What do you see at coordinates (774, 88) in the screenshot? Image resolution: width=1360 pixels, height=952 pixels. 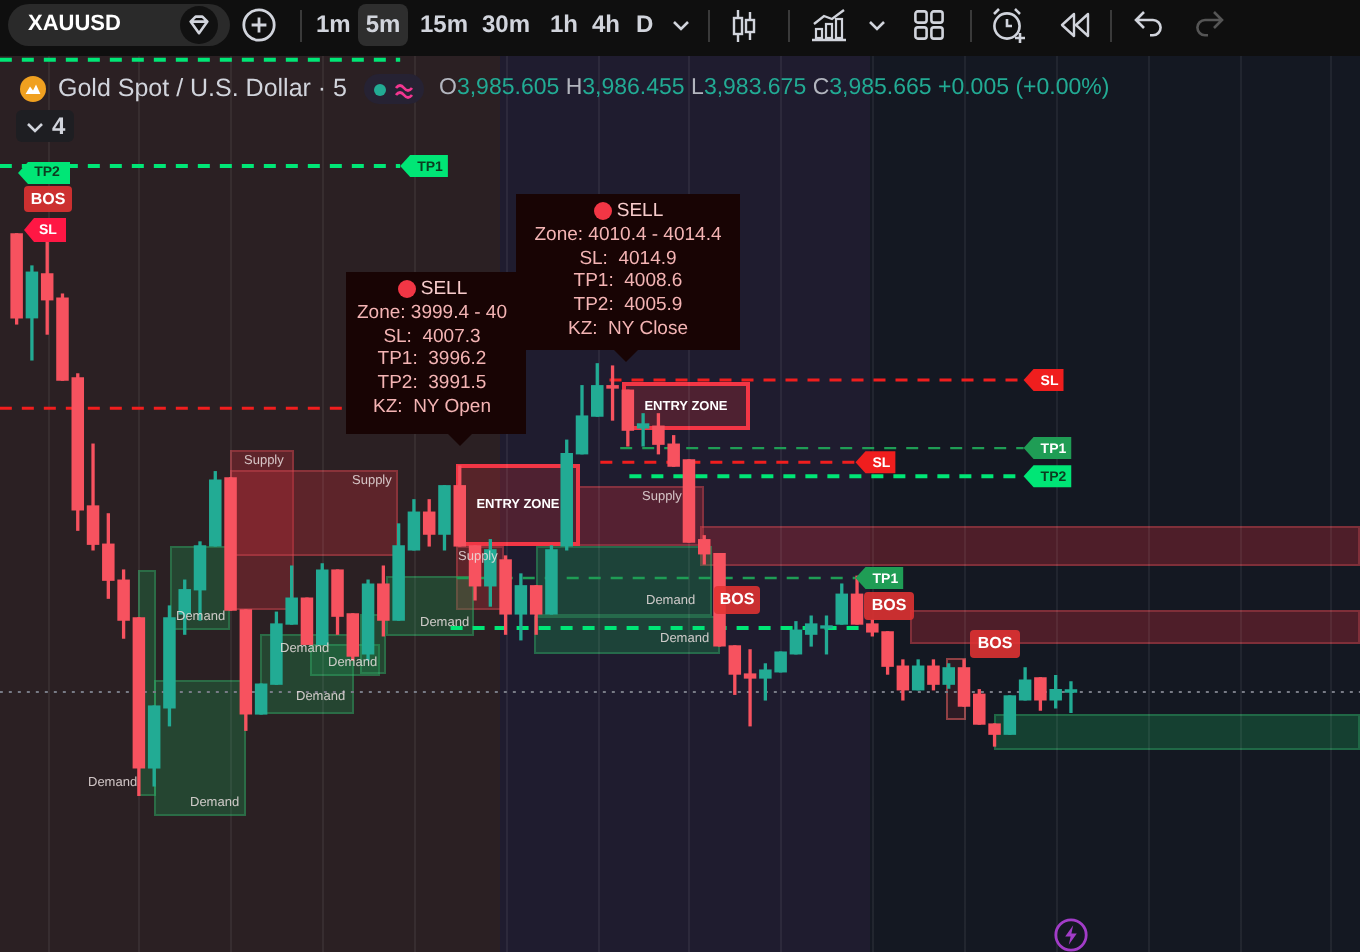 I see `text: O3,985.605 H3,986.455 L3,983.675 C3,985.665 +0.005 (+0.00%)` at bounding box center [774, 88].